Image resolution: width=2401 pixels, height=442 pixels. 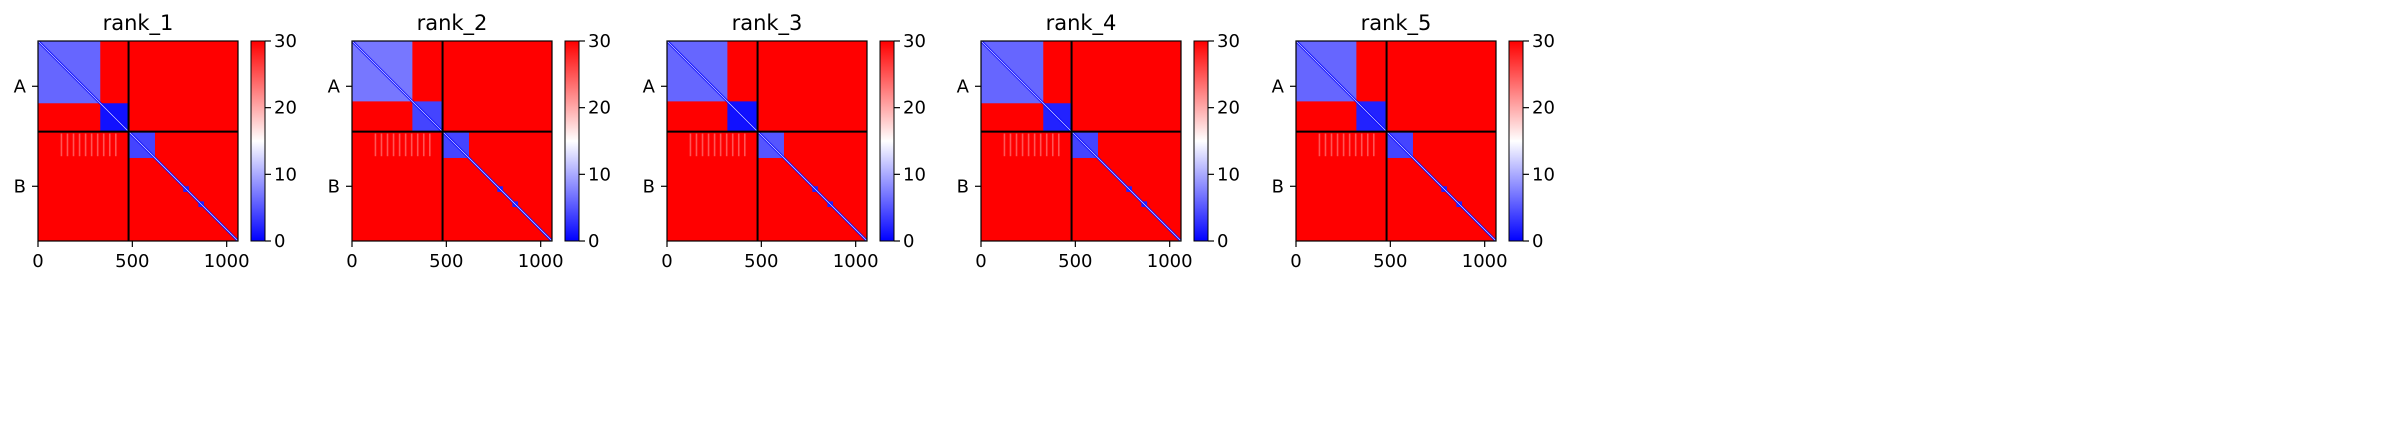 I want to click on panel-title: rank_1, so click(x=138, y=23).